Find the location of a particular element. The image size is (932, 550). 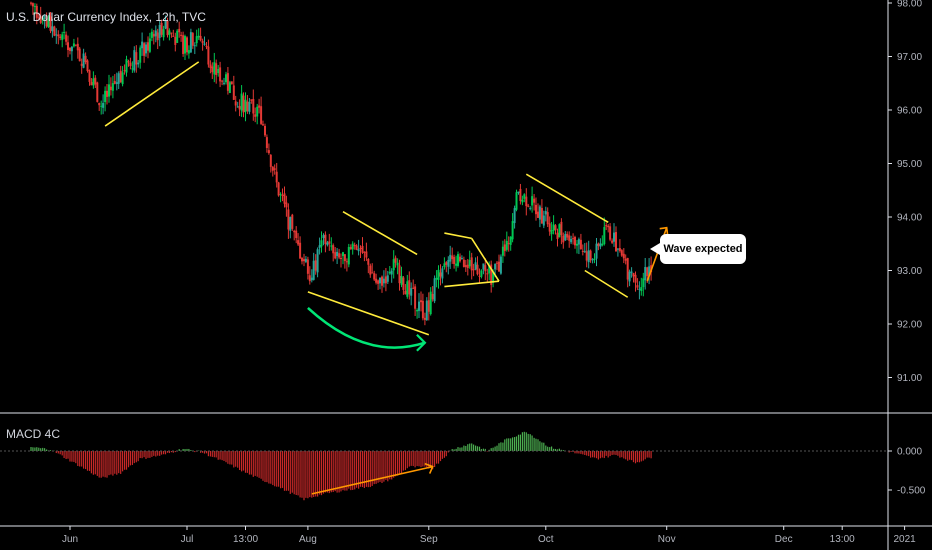

flag-upper is located at coordinates (458, 236).